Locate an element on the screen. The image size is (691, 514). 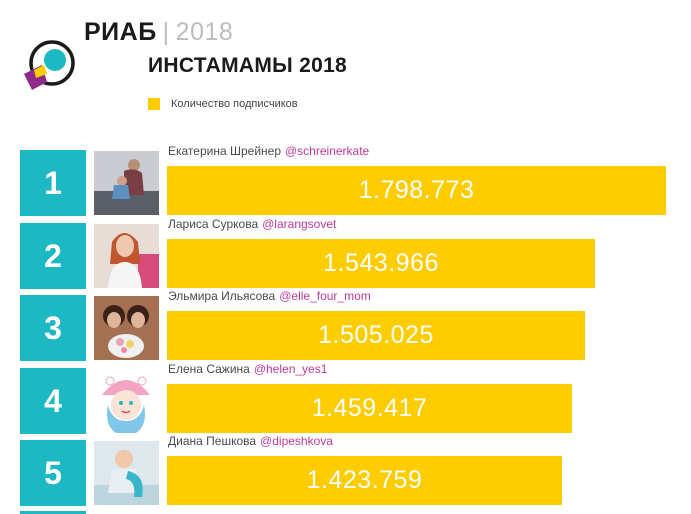
ranking-row: 5 Диана Пешкова @dipeshkova 1.423.759 is located at coordinates (345, 470).